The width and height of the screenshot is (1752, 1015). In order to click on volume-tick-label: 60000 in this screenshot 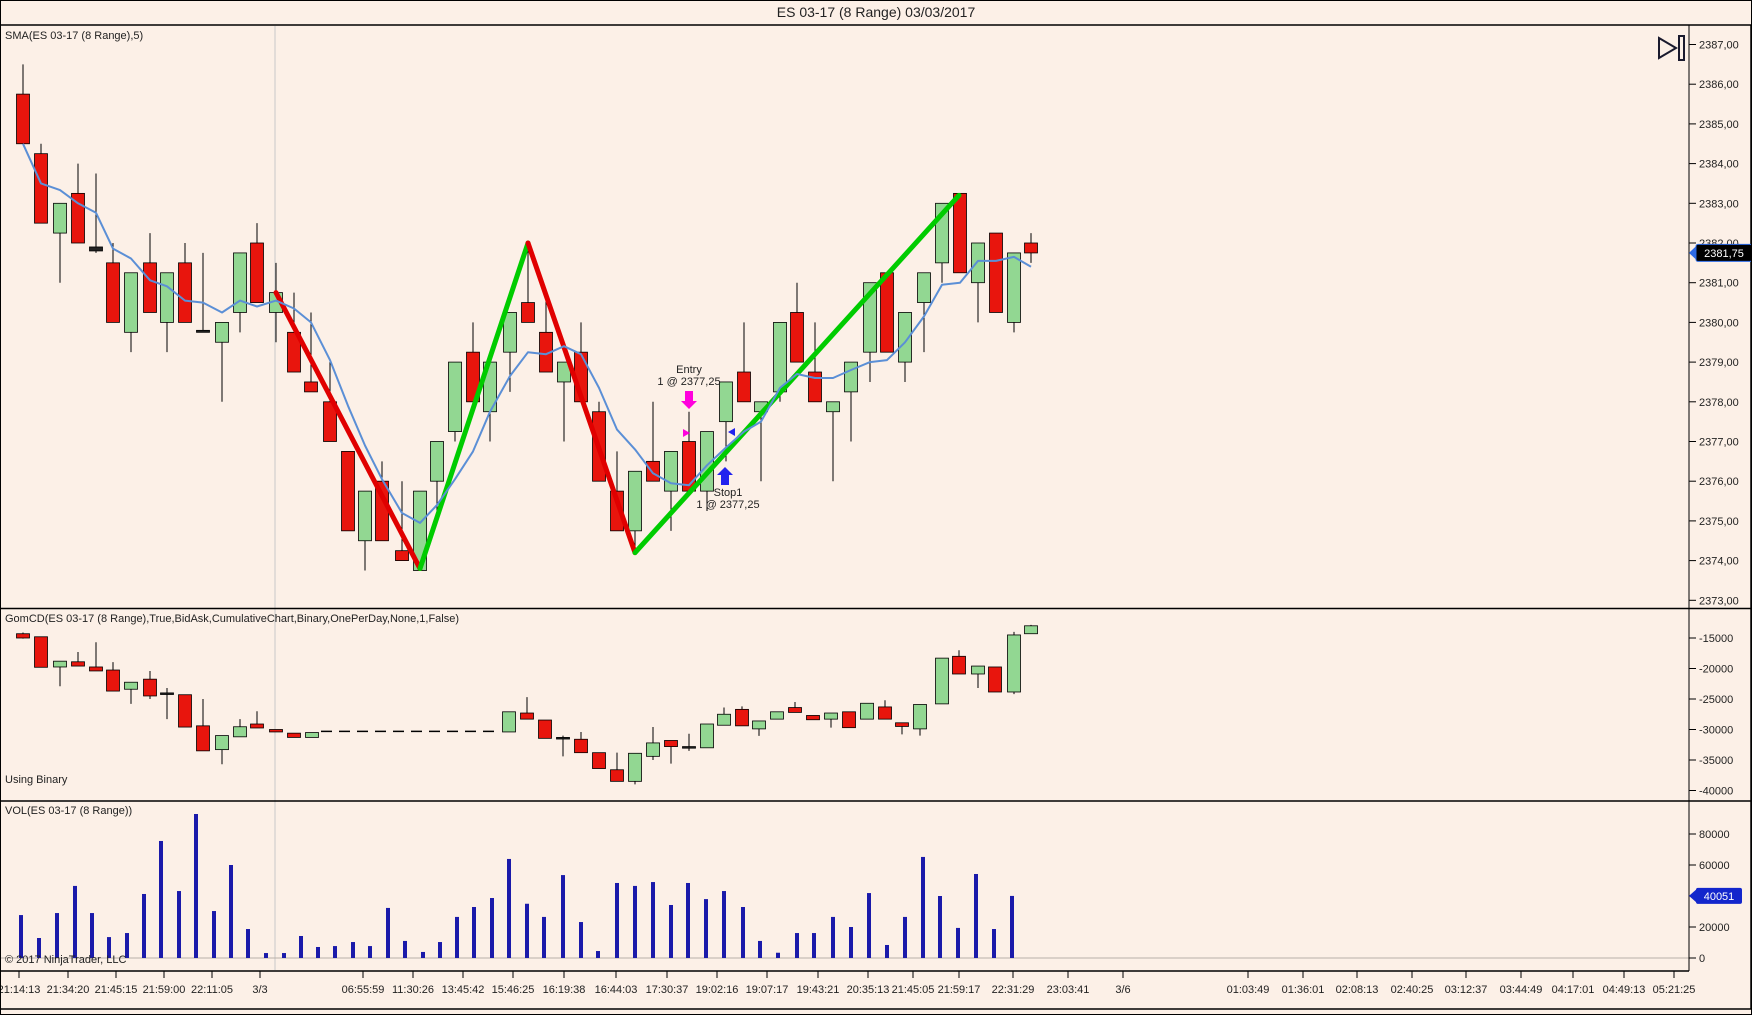, I will do `click(1714, 866)`.